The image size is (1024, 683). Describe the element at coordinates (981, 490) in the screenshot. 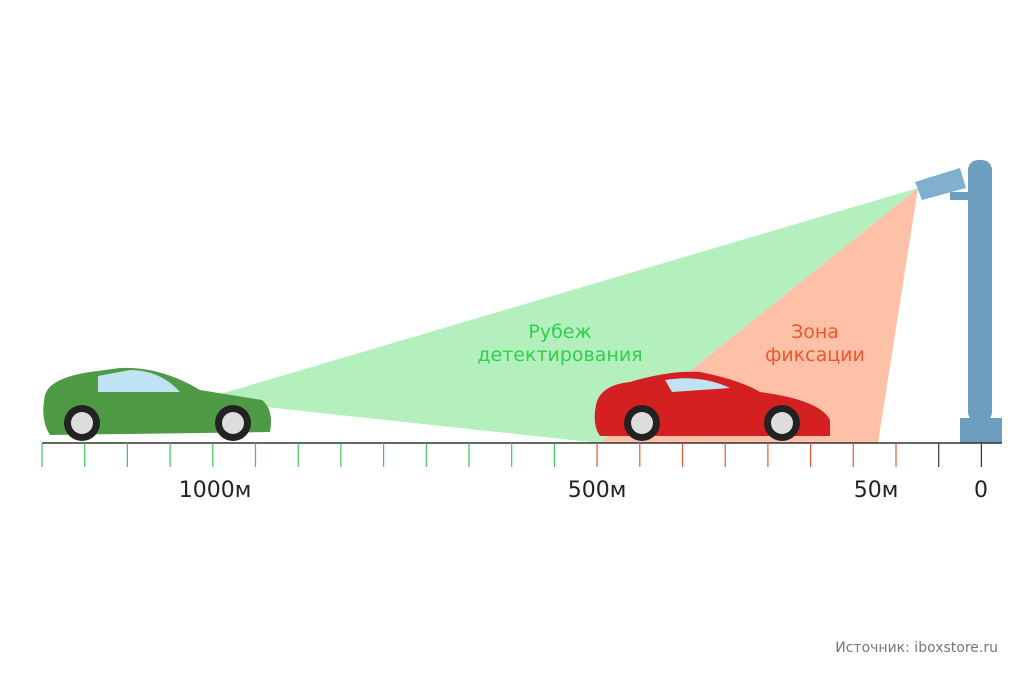

I see `scale-label: 0` at that location.